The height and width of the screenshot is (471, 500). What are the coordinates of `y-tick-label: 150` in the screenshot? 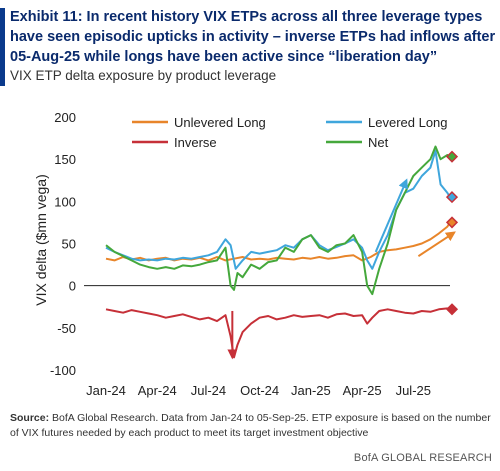 It's located at (65, 159).